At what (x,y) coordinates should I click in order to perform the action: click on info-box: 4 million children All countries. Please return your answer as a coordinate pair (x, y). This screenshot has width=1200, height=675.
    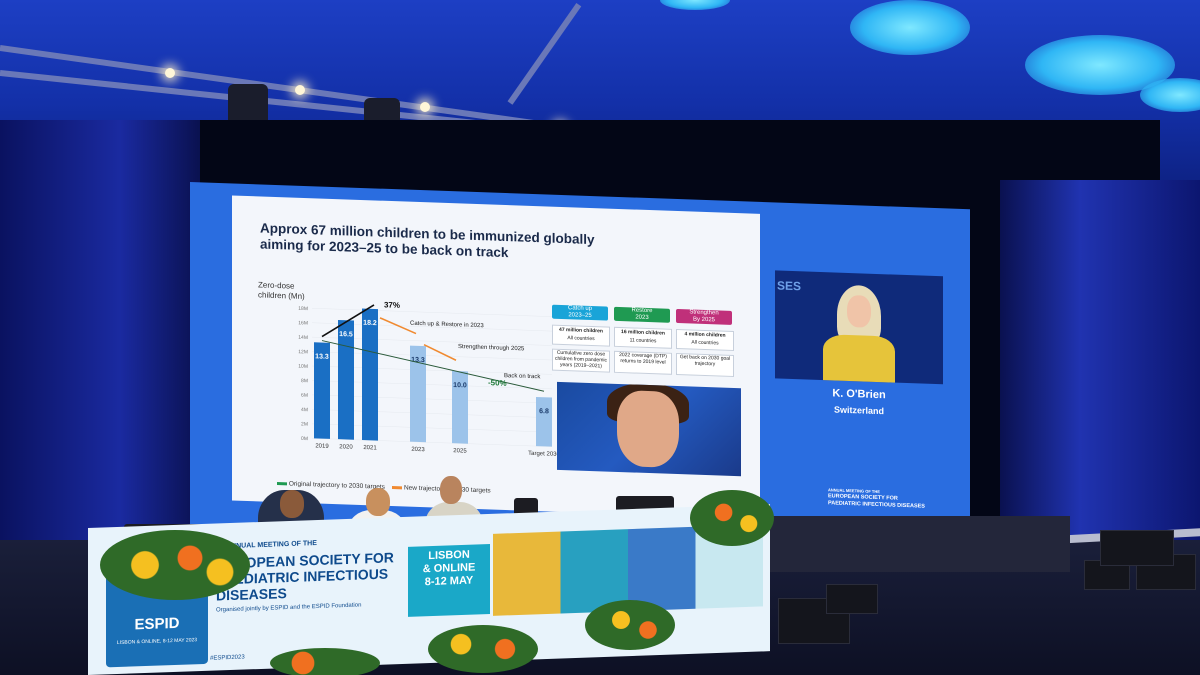
    Looking at the image, I should click on (705, 339).